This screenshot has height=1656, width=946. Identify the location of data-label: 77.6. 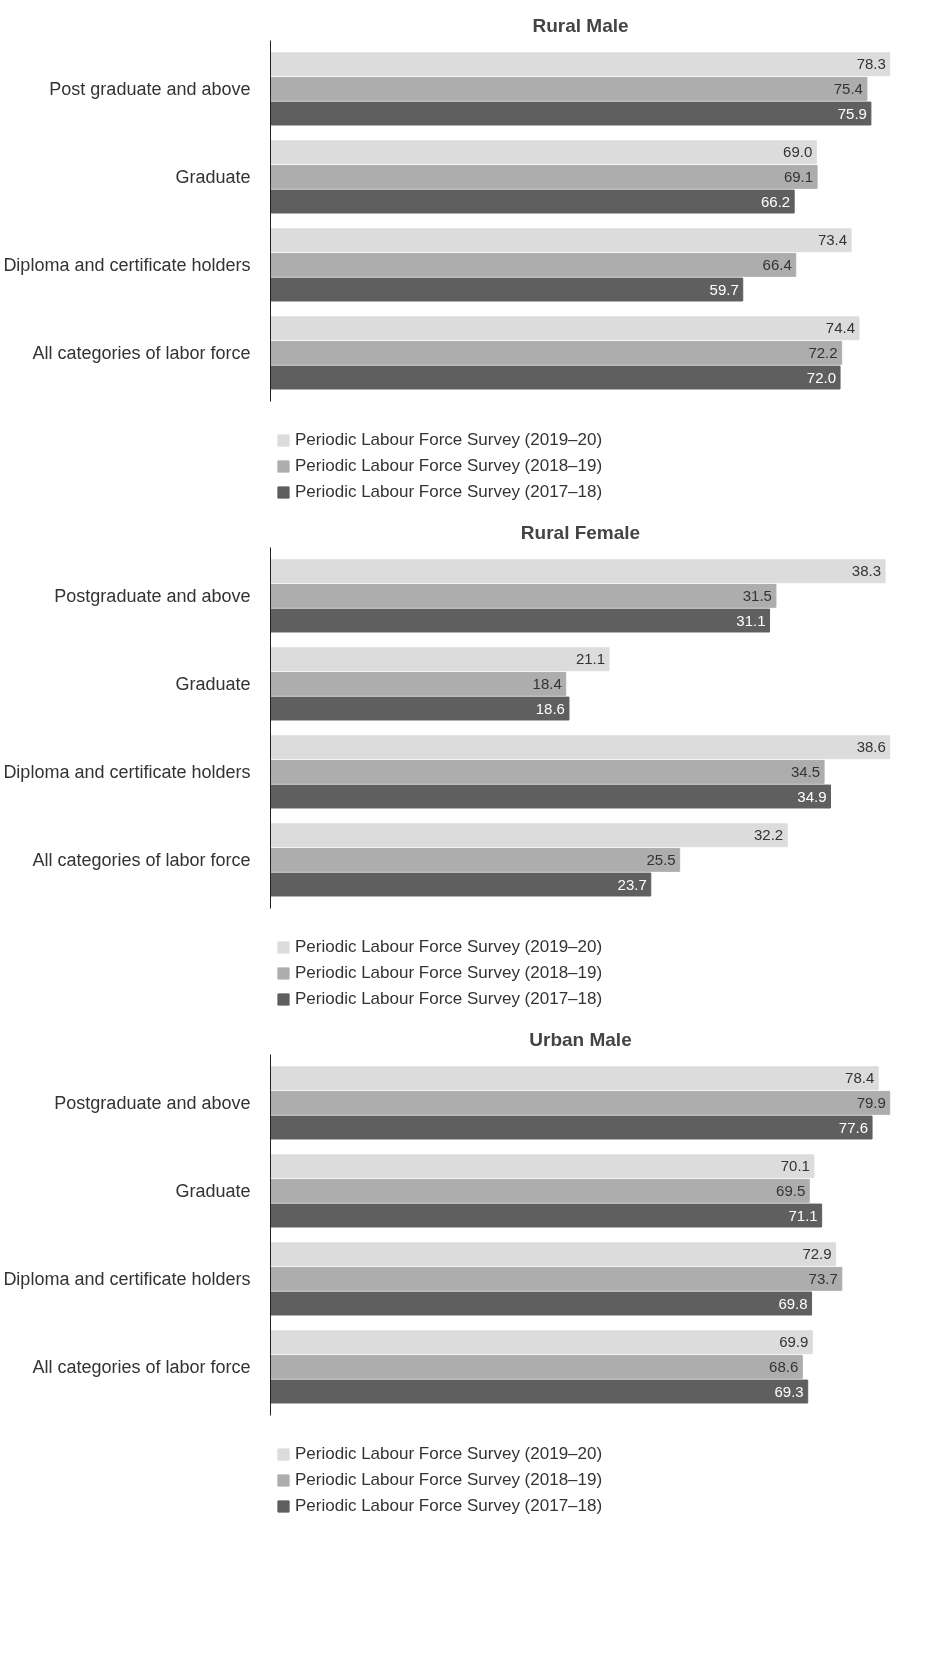
(853, 1127).